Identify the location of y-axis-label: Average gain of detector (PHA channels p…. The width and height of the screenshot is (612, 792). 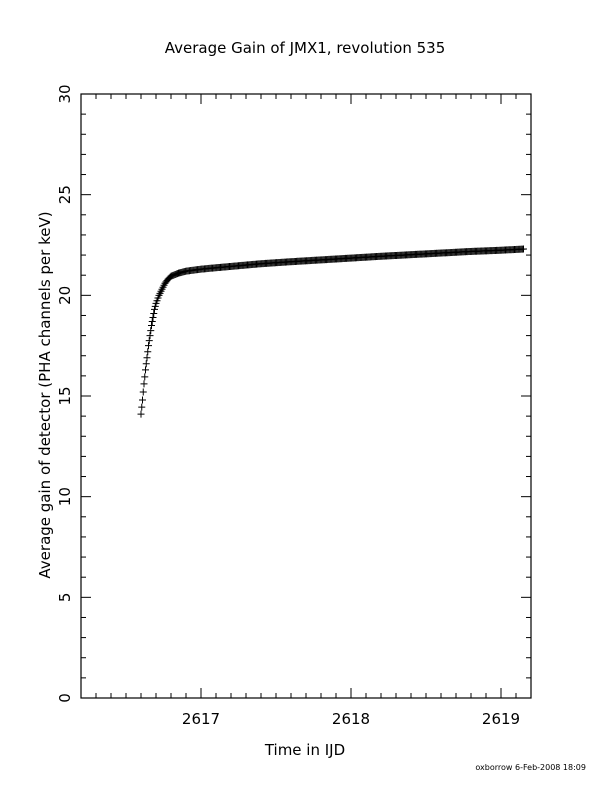
(45, 394).